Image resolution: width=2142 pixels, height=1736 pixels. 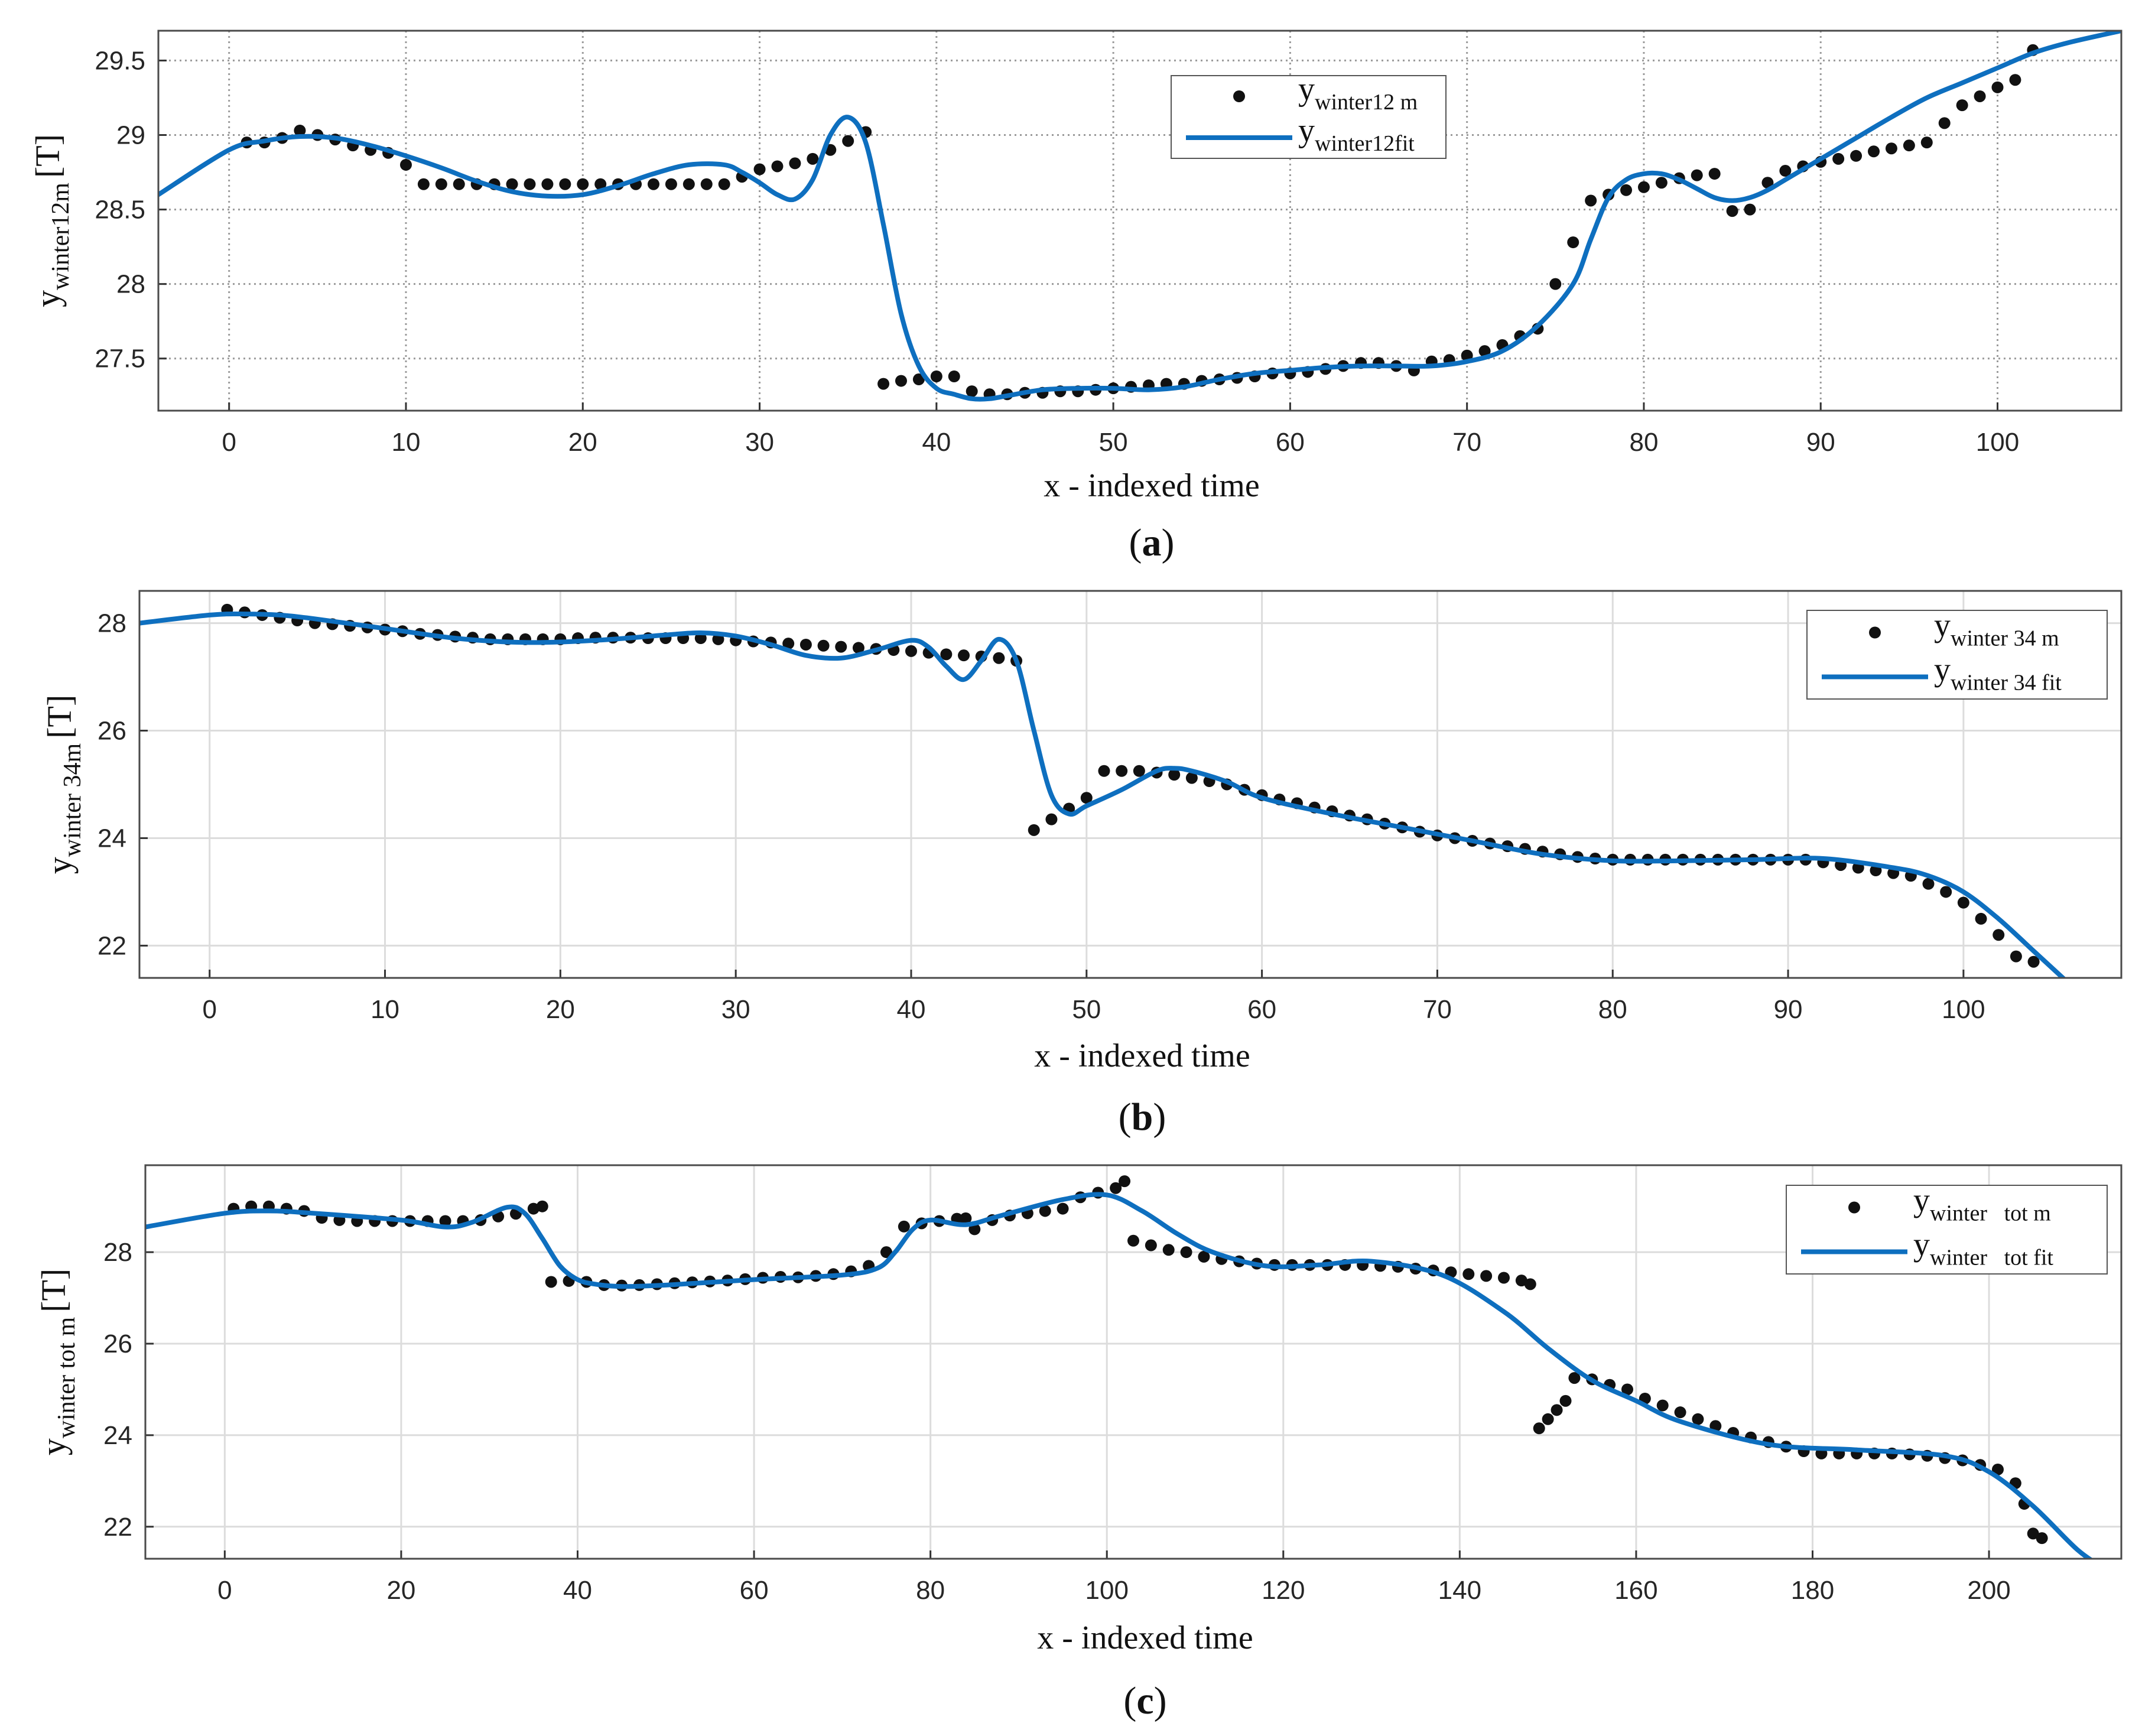 I want to click on y-axis-label-sub: winter tot m, so click(x=66, y=1378).